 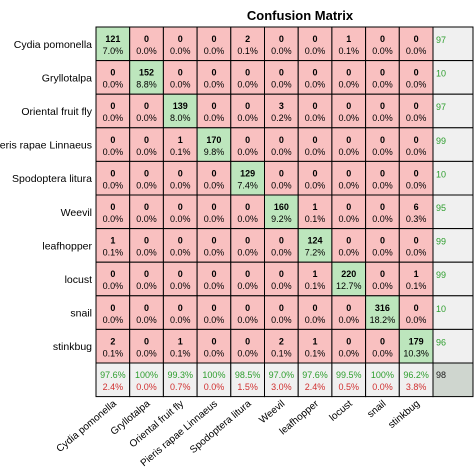 What do you see at coordinates (441, 342) in the screenshot?
I see `row-summary-value: 96` at bounding box center [441, 342].